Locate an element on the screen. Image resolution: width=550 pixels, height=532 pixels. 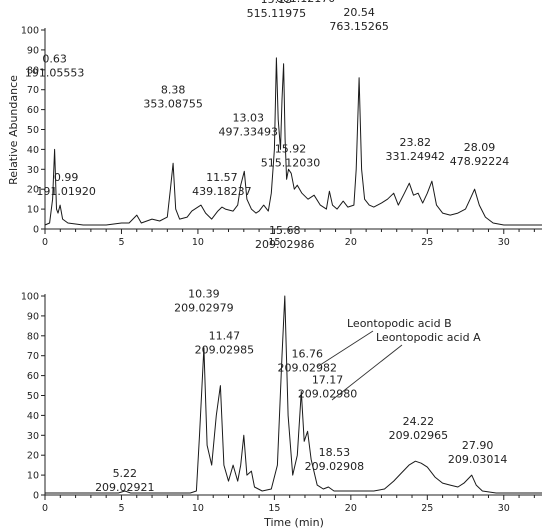
peak-retention-time-label: 10.39 is located at coordinates (204, 294).